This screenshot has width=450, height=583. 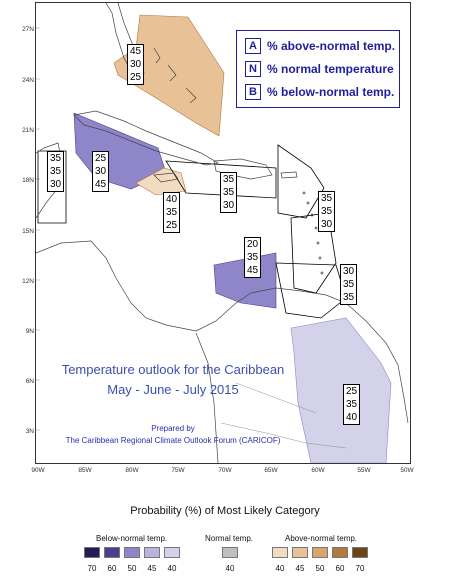 What do you see at coordinates (271, 470) in the screenshot?
I see `lon-label-65w: 65W` at bounding box center [271, 470].